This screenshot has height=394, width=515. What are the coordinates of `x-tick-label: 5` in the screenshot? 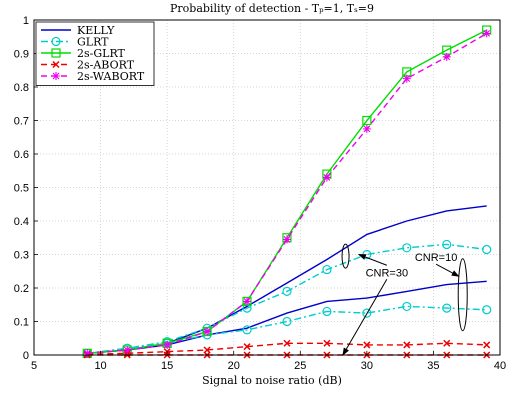 It's located at (34, 366).